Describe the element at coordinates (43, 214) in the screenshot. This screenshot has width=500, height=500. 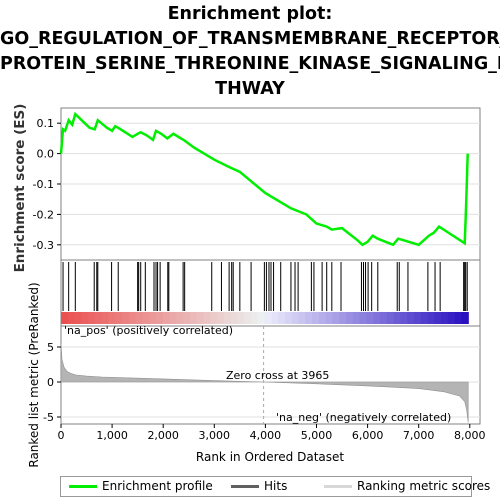
I see `es-ytick-label: -0.2` at that location.